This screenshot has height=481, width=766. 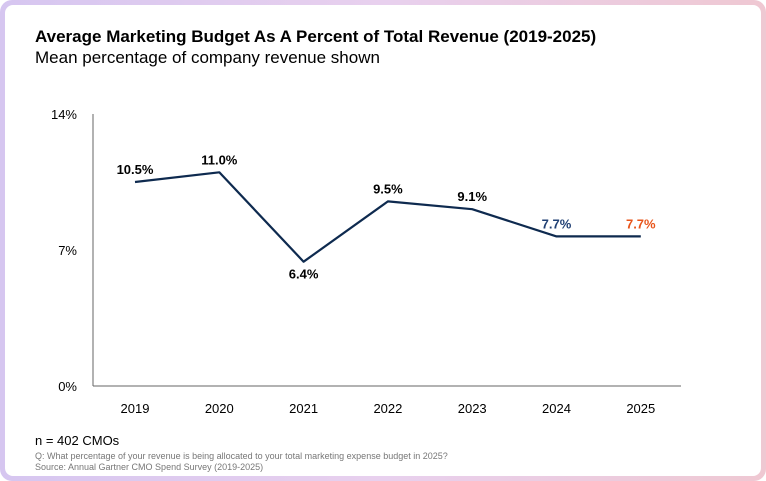 I want to click on series-line, so click(x=387, y=217).